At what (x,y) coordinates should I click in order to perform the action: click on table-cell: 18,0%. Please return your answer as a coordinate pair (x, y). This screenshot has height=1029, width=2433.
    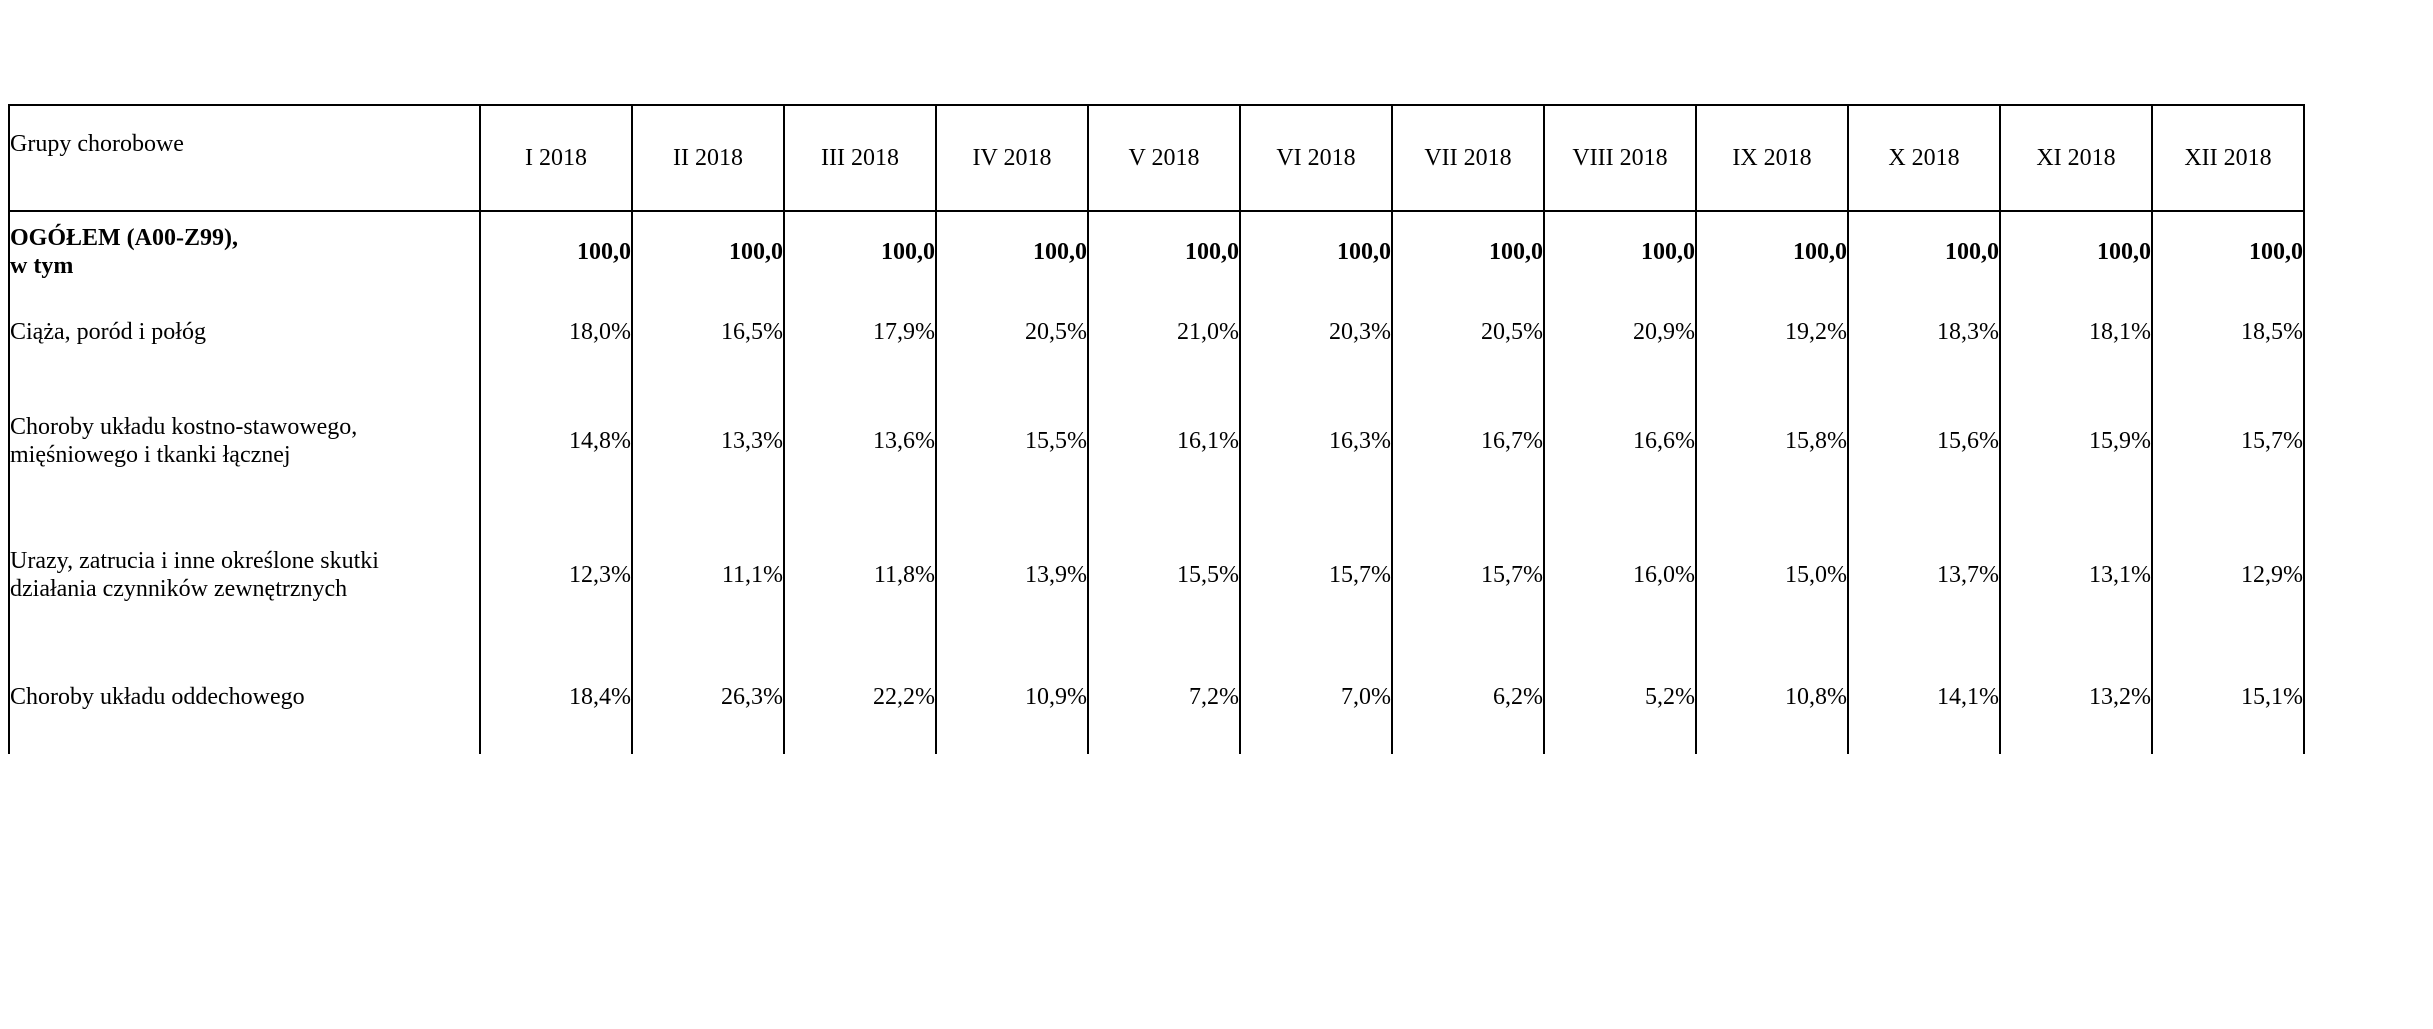
    Looking at the image, I should click on (556, 332).